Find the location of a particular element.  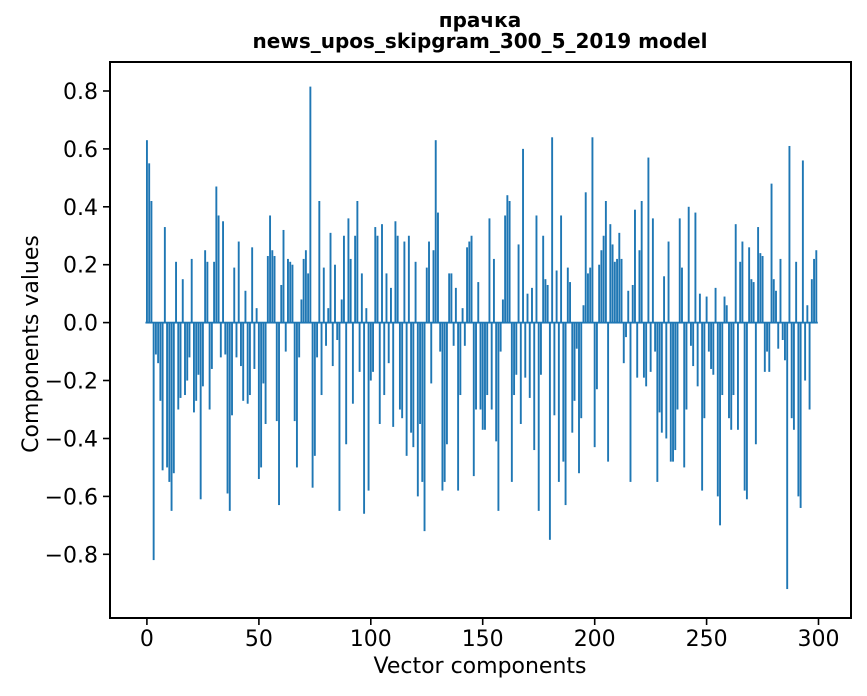

x-tick-label: 50 is located at coordinates (259, 639).